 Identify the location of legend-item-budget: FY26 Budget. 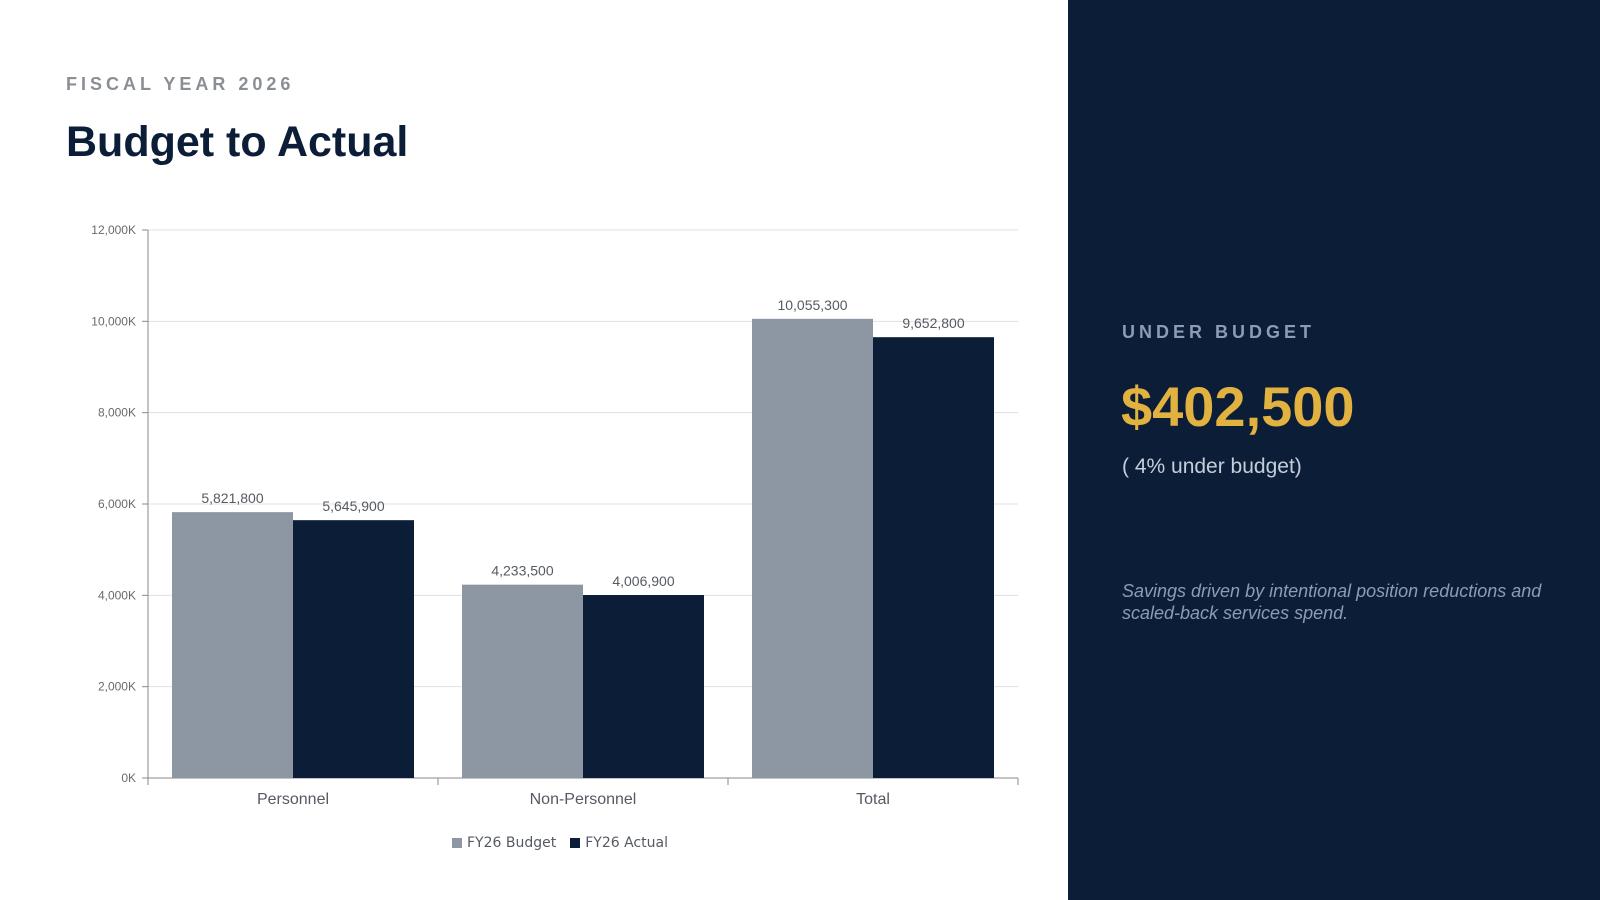
(504, 843).